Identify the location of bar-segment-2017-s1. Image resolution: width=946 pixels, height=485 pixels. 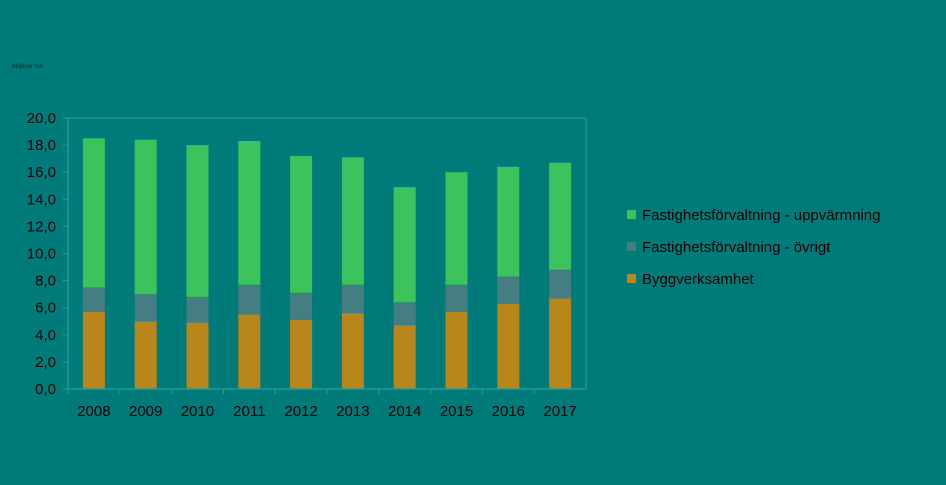
(560, 284).